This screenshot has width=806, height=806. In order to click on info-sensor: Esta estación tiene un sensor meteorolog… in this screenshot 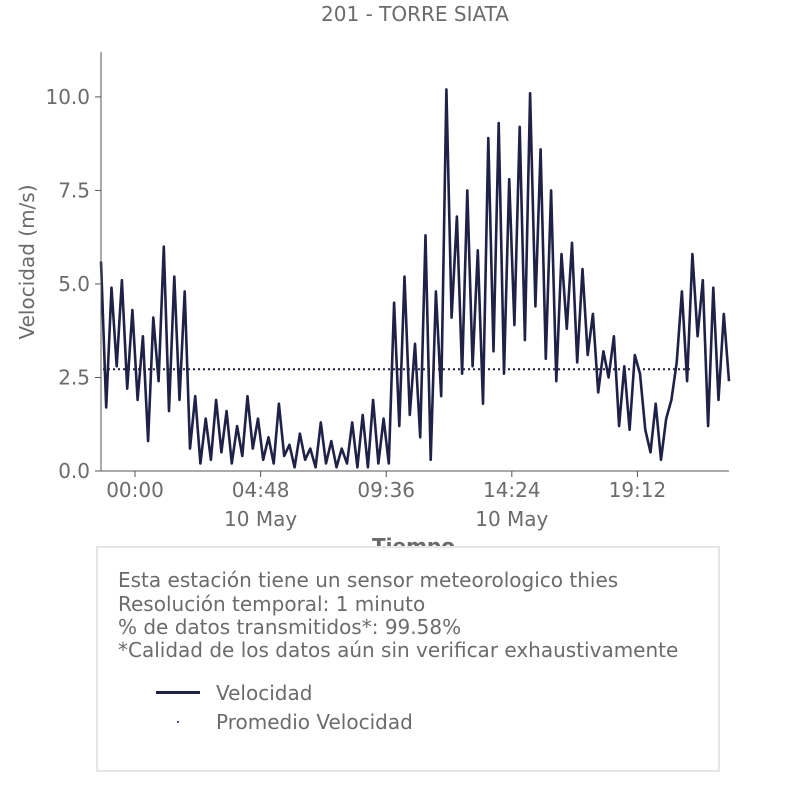, I will do `click(368, 580)`.